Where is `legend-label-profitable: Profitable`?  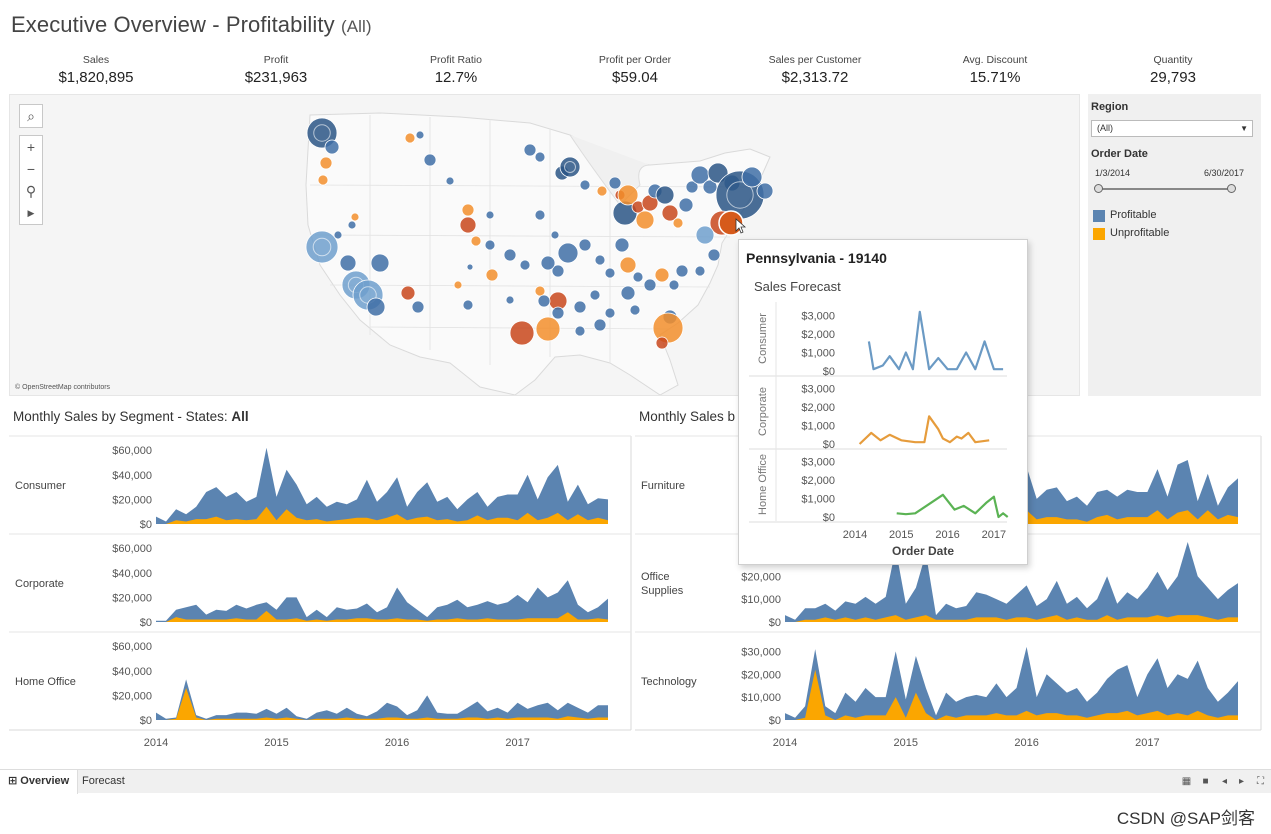
legend-label-profitable: Profitable is located at coordinates (1133, 215).